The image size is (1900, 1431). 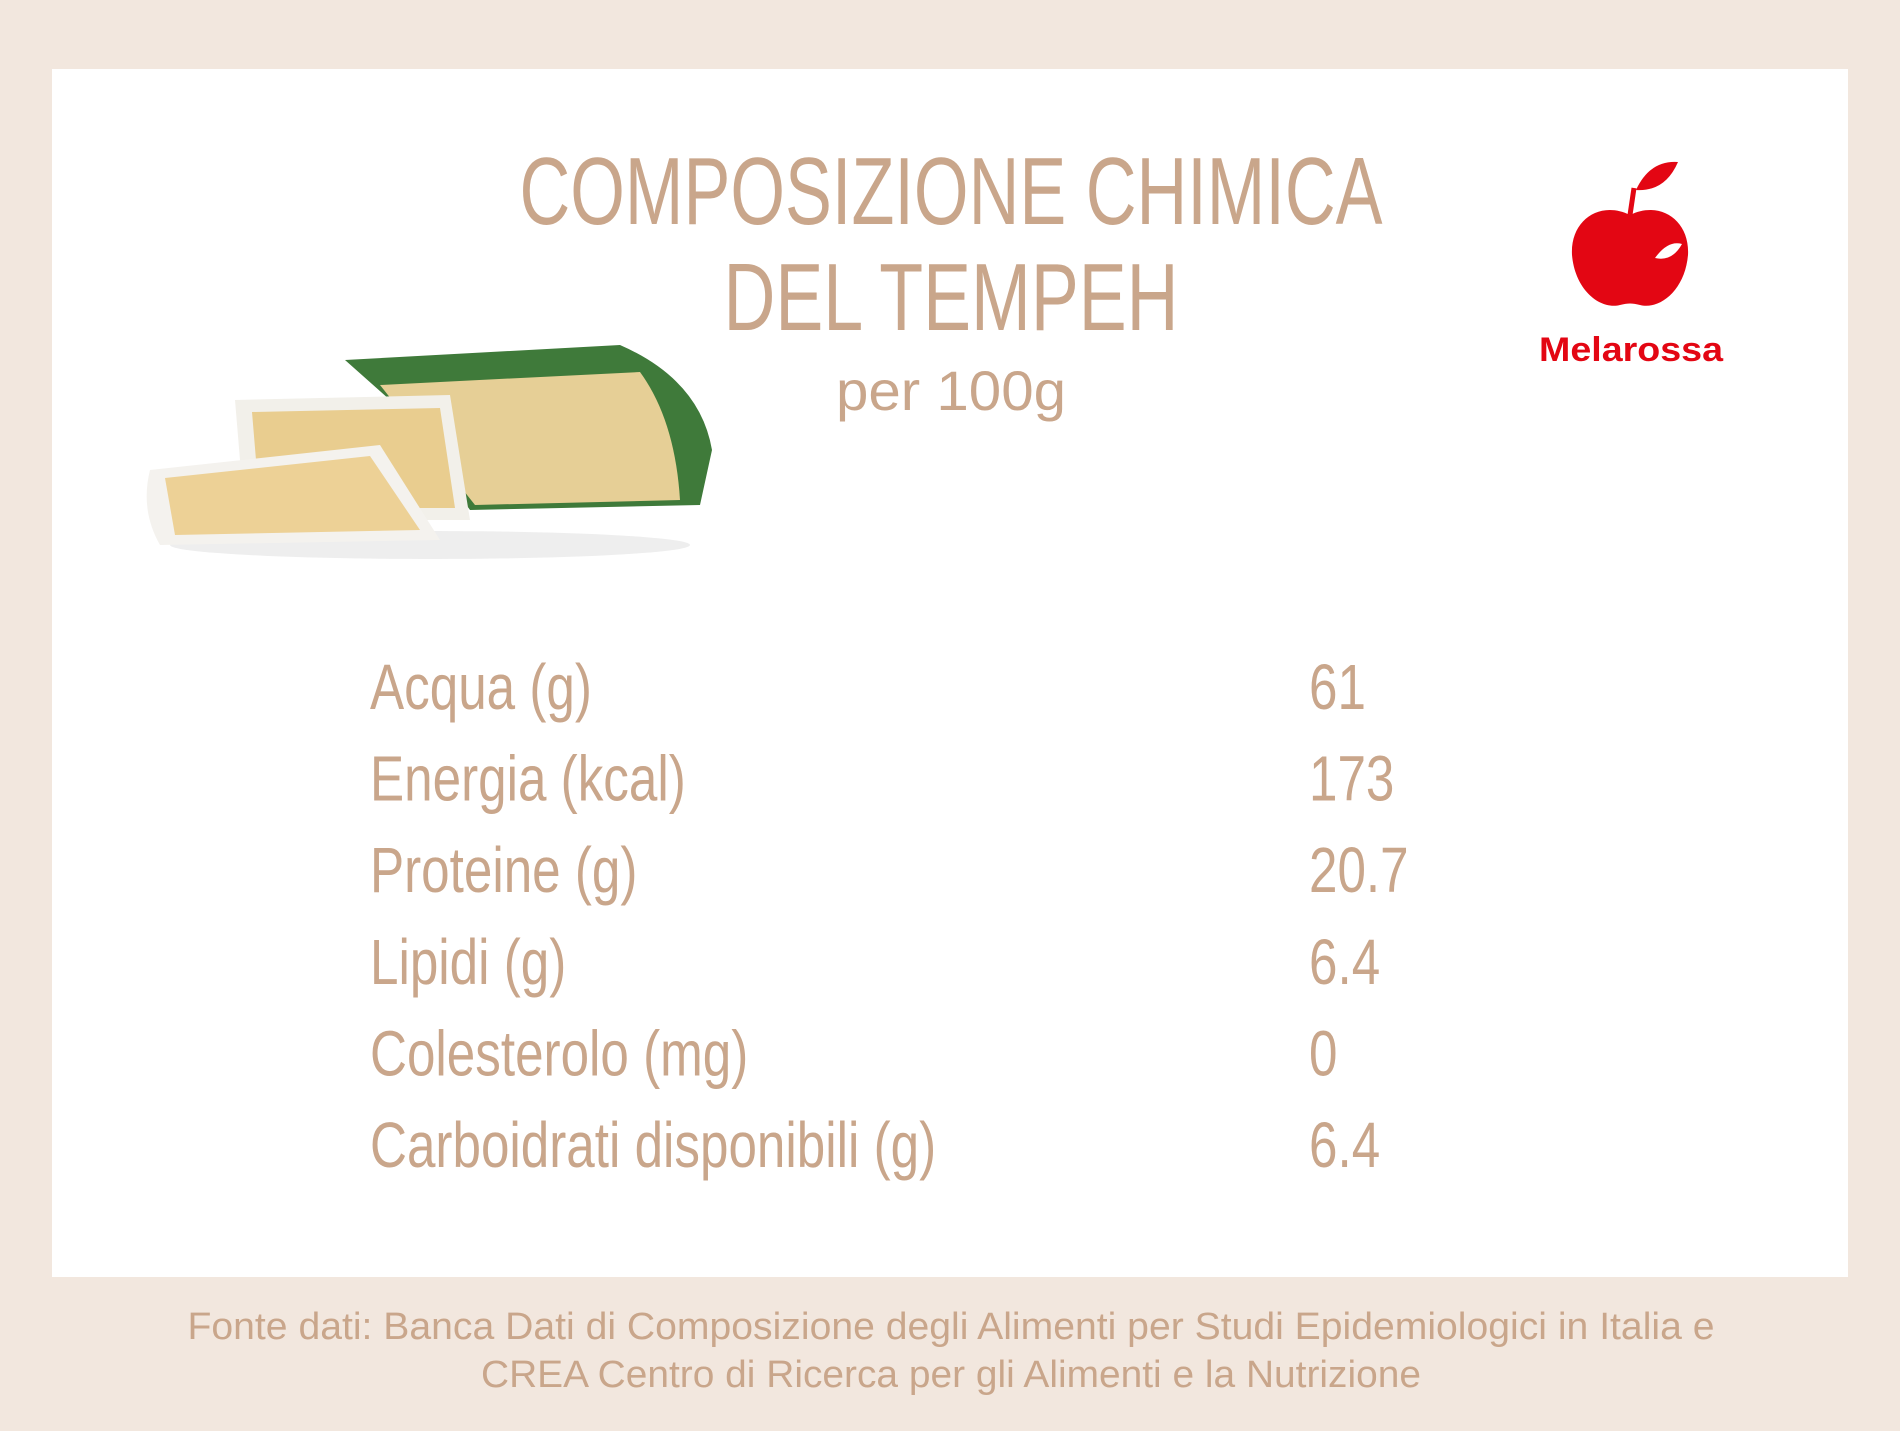 I want to click on nutrient-label: Proteine (g), so click(x=503, y=871).